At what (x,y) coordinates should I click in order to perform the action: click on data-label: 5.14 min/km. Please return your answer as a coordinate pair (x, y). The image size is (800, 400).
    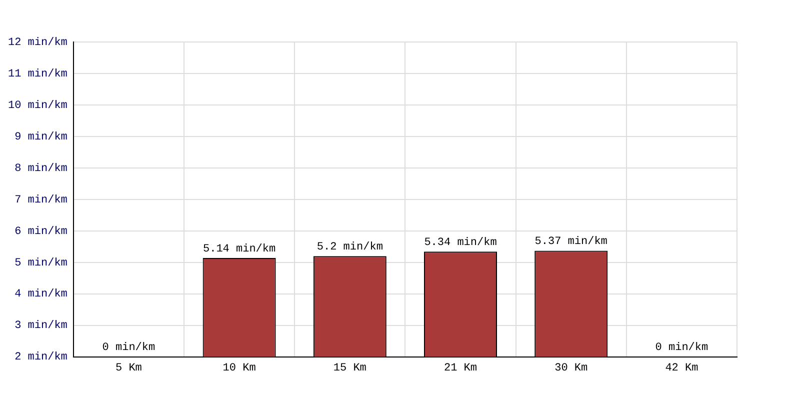
    Looking at the image, I should click on (239, 249).